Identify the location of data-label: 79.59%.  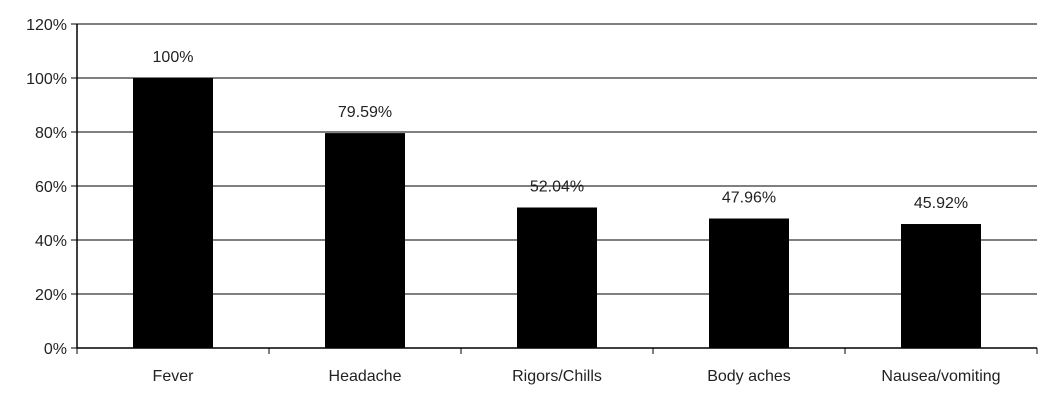
(365, 112).